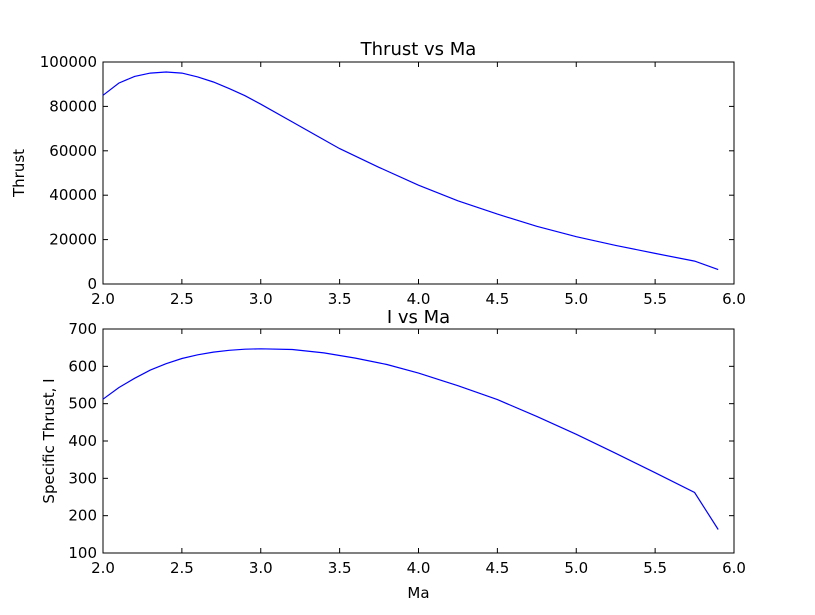 Image resolution: width=815 pixels, height=615 pixels. What do you see at coordinates (418, 49) in the screenshot?
I see `chart-title: Thrust vs Ma` at bounding box center [418, 49].